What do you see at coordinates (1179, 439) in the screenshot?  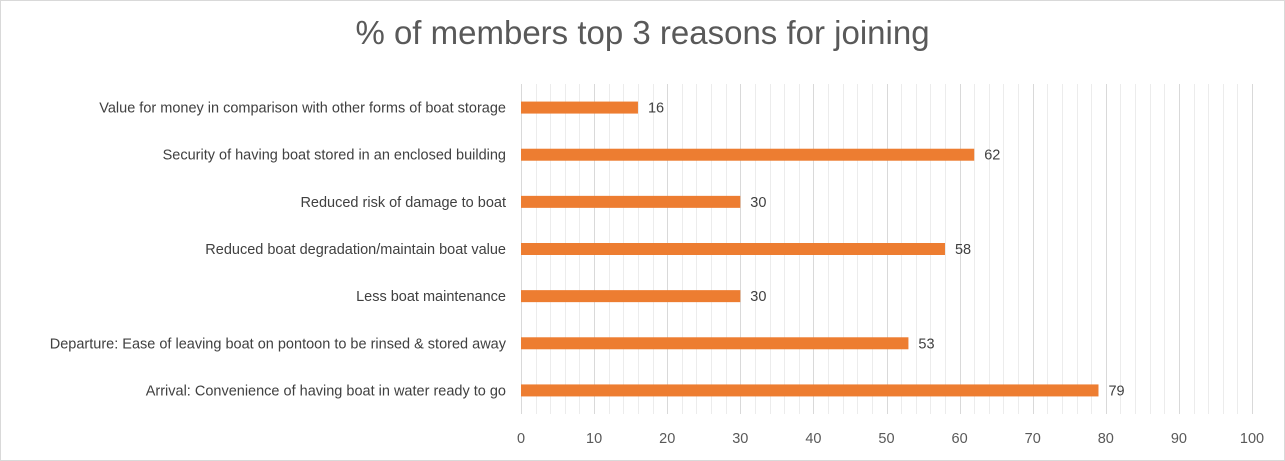 I see `x-tick-label: 90` at bounding box center [1179, 439].